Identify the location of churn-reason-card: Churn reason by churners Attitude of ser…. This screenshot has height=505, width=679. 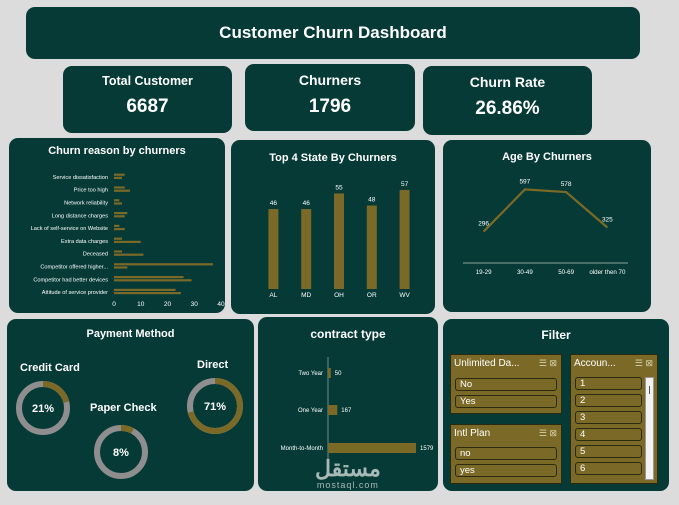
(117, 225).